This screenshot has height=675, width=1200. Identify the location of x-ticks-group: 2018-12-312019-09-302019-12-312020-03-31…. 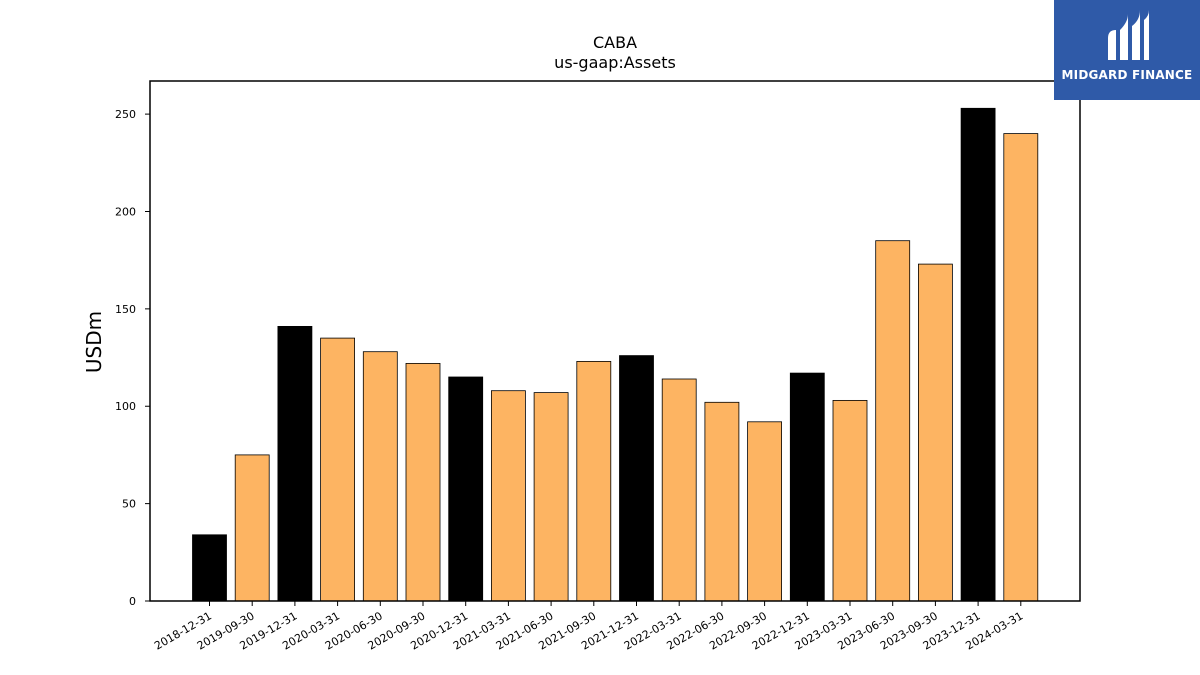
(588, 627).